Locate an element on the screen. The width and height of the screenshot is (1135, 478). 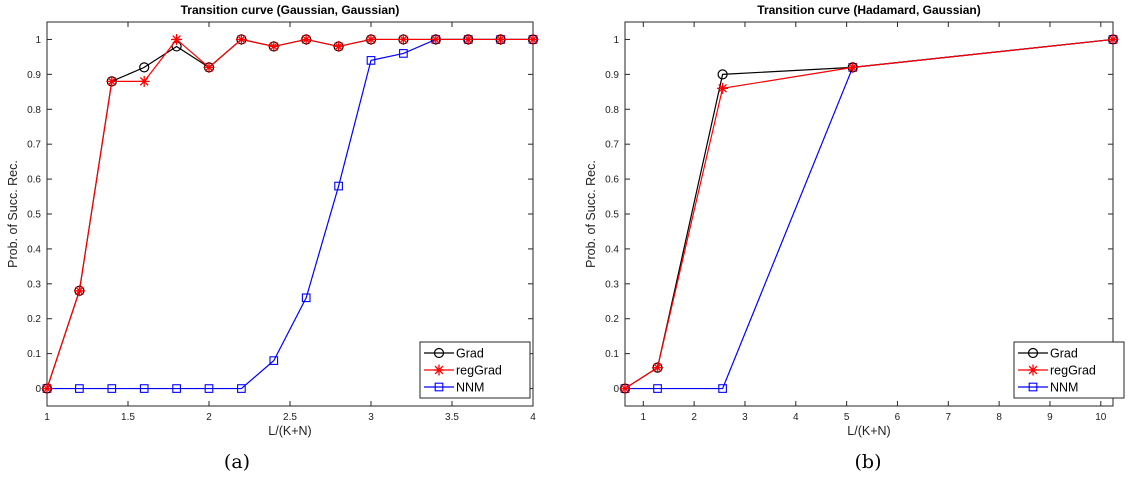
subfigure-caption: (b) is located at coordinates (868, 462).